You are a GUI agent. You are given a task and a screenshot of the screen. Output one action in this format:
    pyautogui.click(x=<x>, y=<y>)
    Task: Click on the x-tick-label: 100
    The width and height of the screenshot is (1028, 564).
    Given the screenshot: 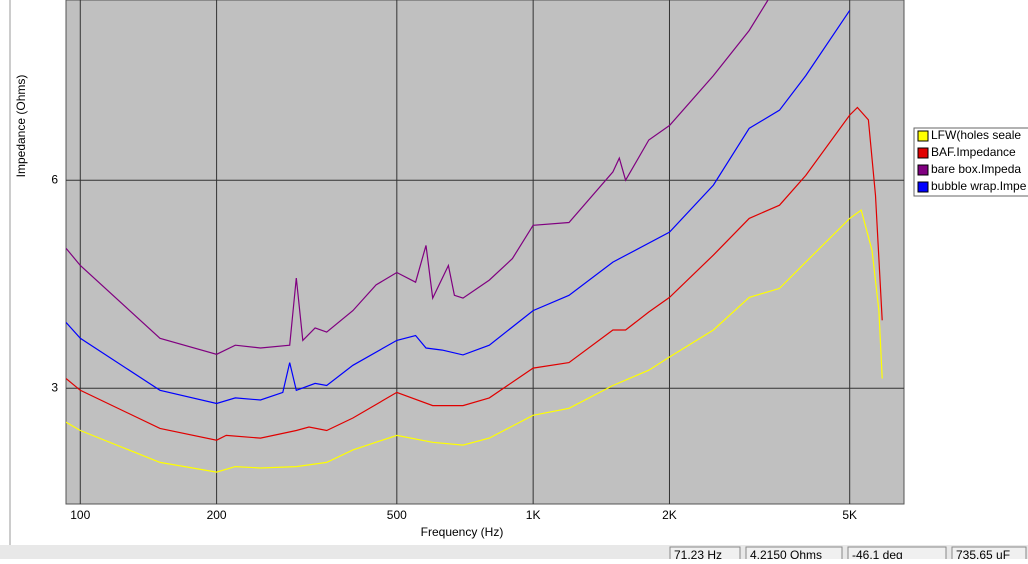 What is the action you would take?
    pyautogui.click(x=80, y=515)
    